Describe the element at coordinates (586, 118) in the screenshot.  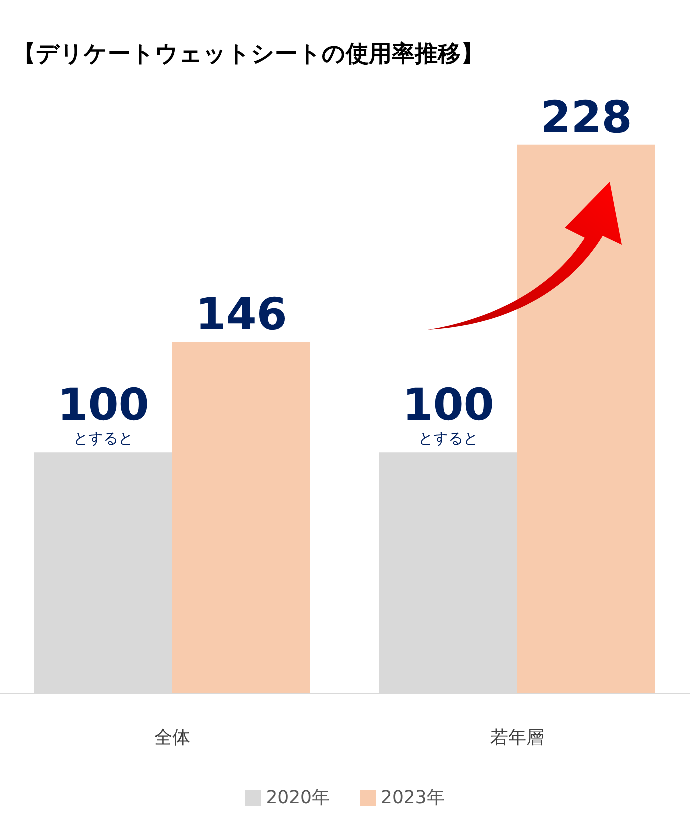
I see `data-label: 228` at that location.